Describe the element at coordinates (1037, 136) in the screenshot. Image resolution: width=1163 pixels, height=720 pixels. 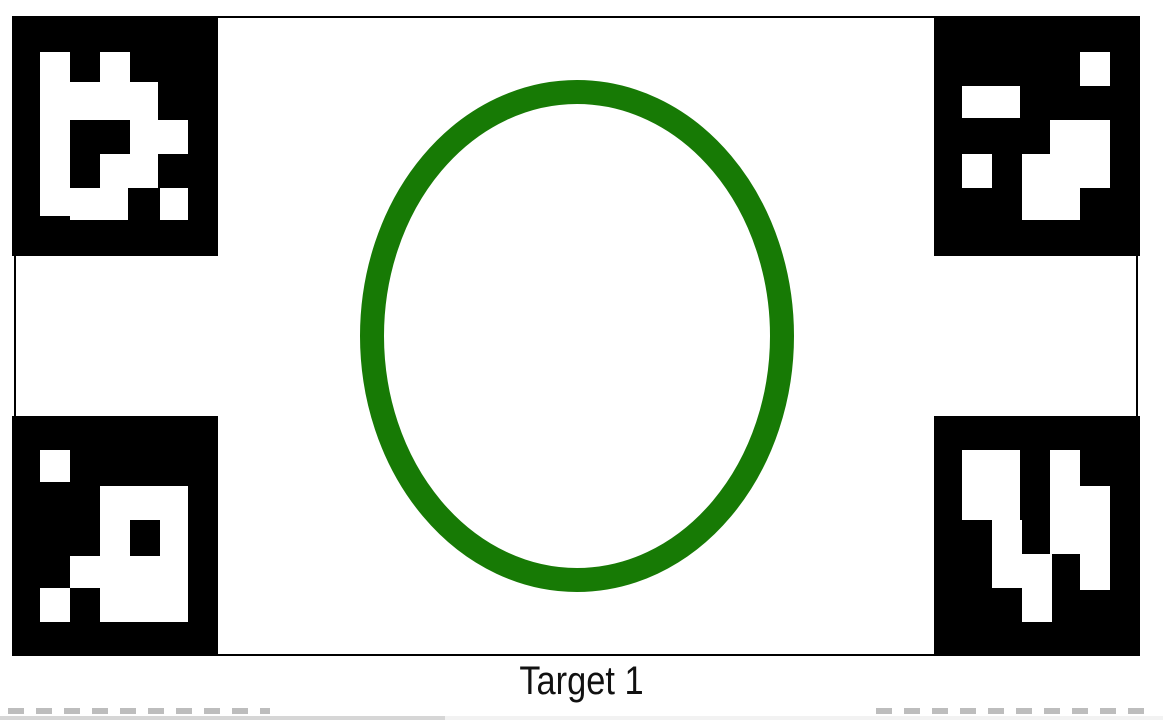
I see `fiducial-marker-top-right` at that location.